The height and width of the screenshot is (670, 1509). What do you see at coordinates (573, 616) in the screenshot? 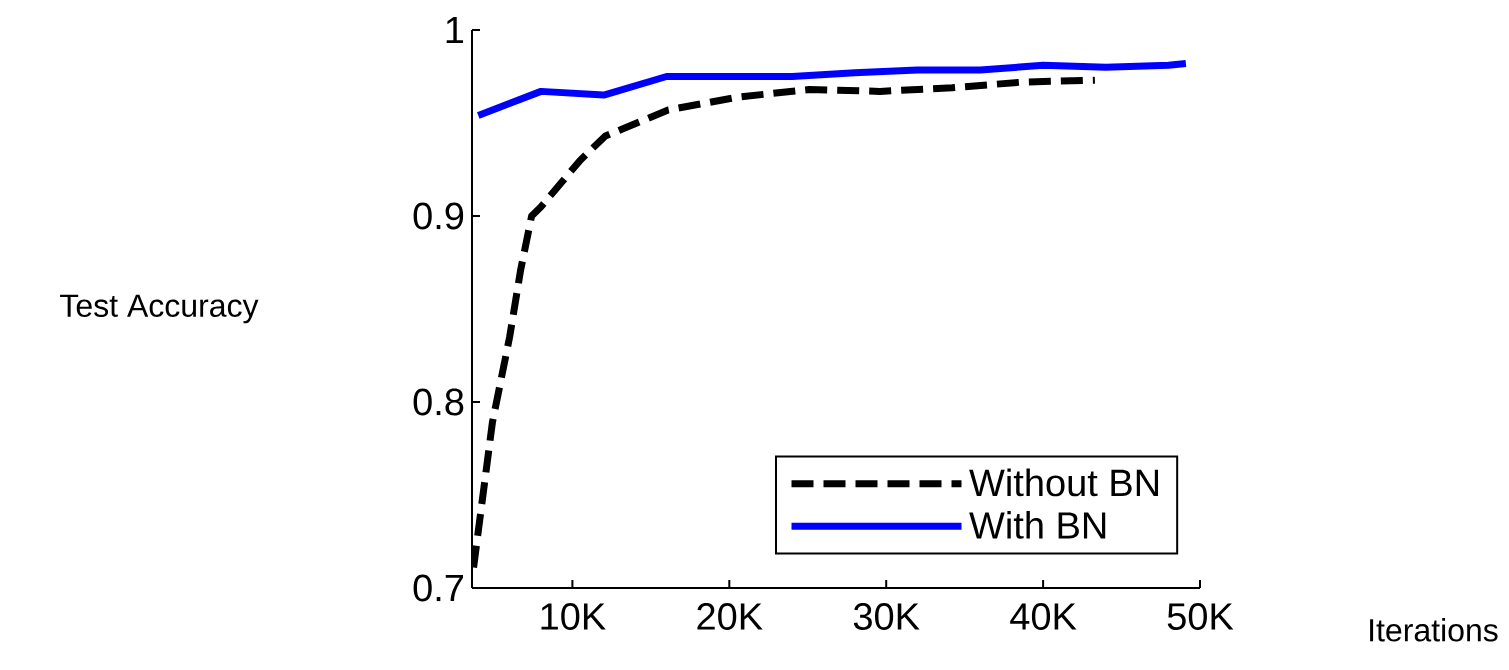
I see `x-tick-label: 10K` at bounding box center [573, 616].